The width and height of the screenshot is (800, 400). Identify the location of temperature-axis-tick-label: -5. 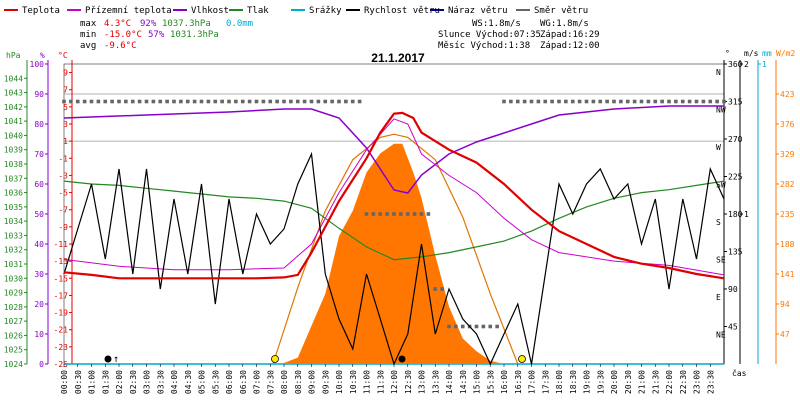
(63, 193).